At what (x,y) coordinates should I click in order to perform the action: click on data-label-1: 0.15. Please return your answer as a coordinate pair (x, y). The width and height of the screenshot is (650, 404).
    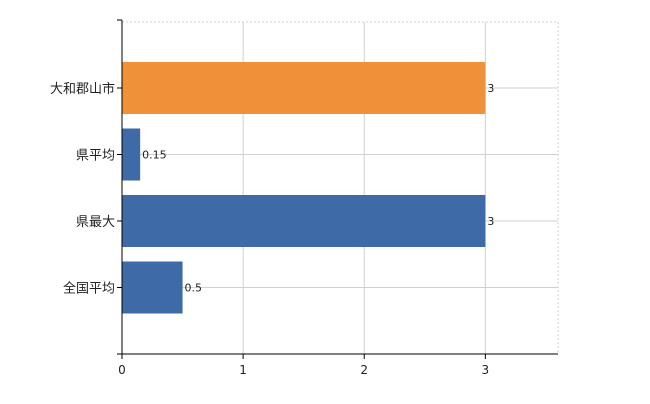
    Looking at the image, I should click on (154, 155).